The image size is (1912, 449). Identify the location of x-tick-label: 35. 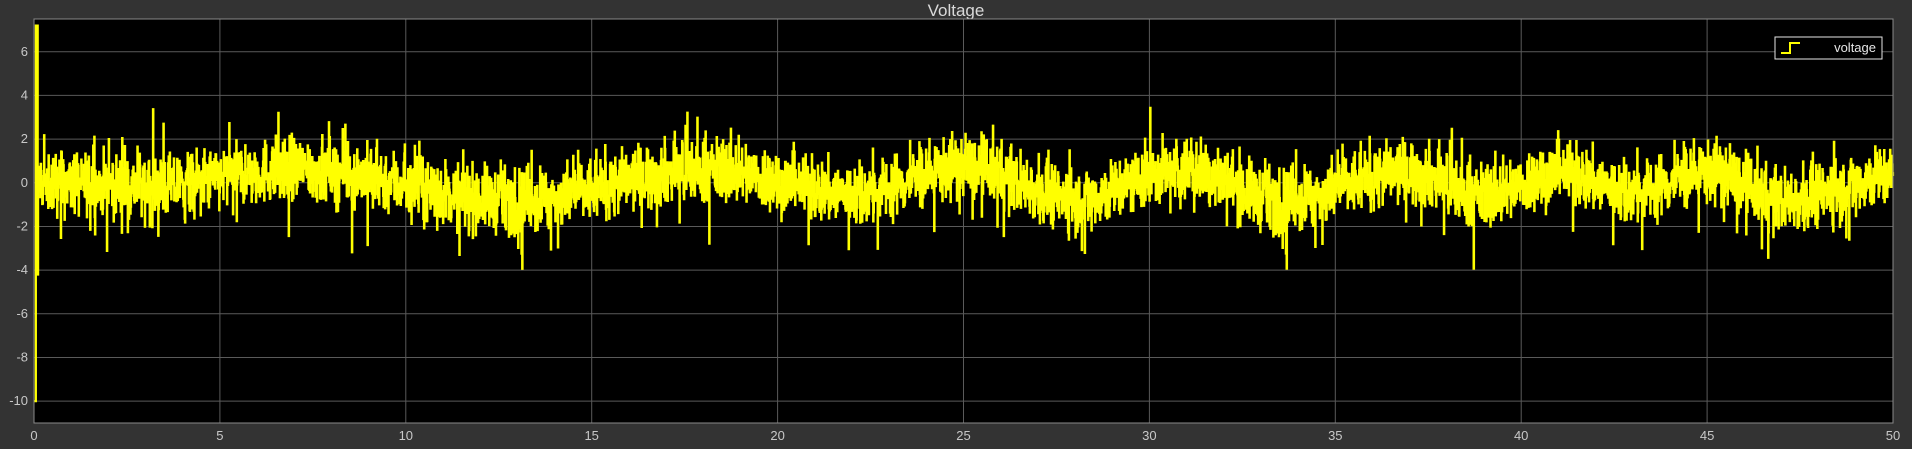
(1335, 435).